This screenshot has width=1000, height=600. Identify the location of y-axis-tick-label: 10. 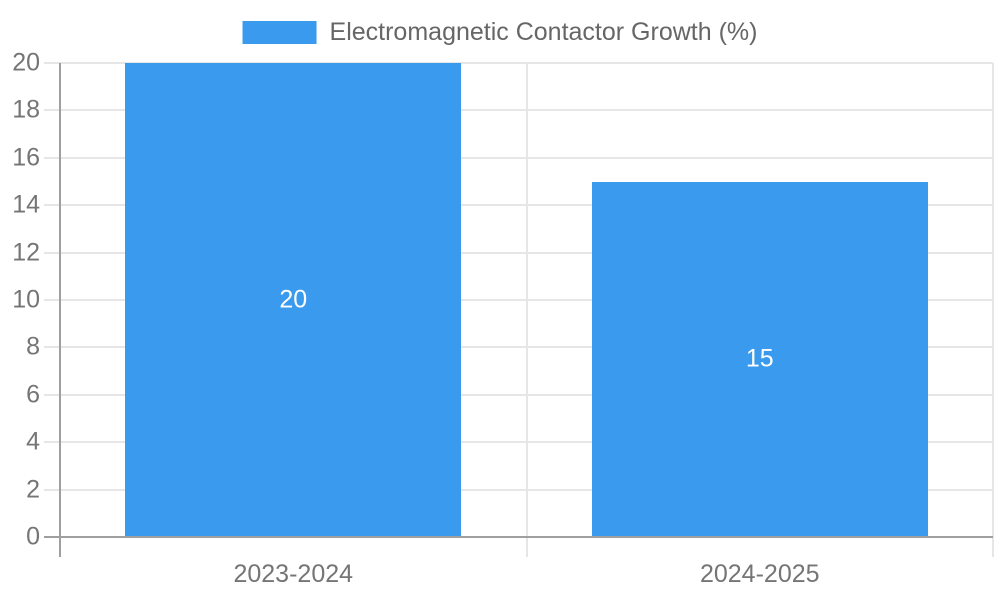
(26, 299).